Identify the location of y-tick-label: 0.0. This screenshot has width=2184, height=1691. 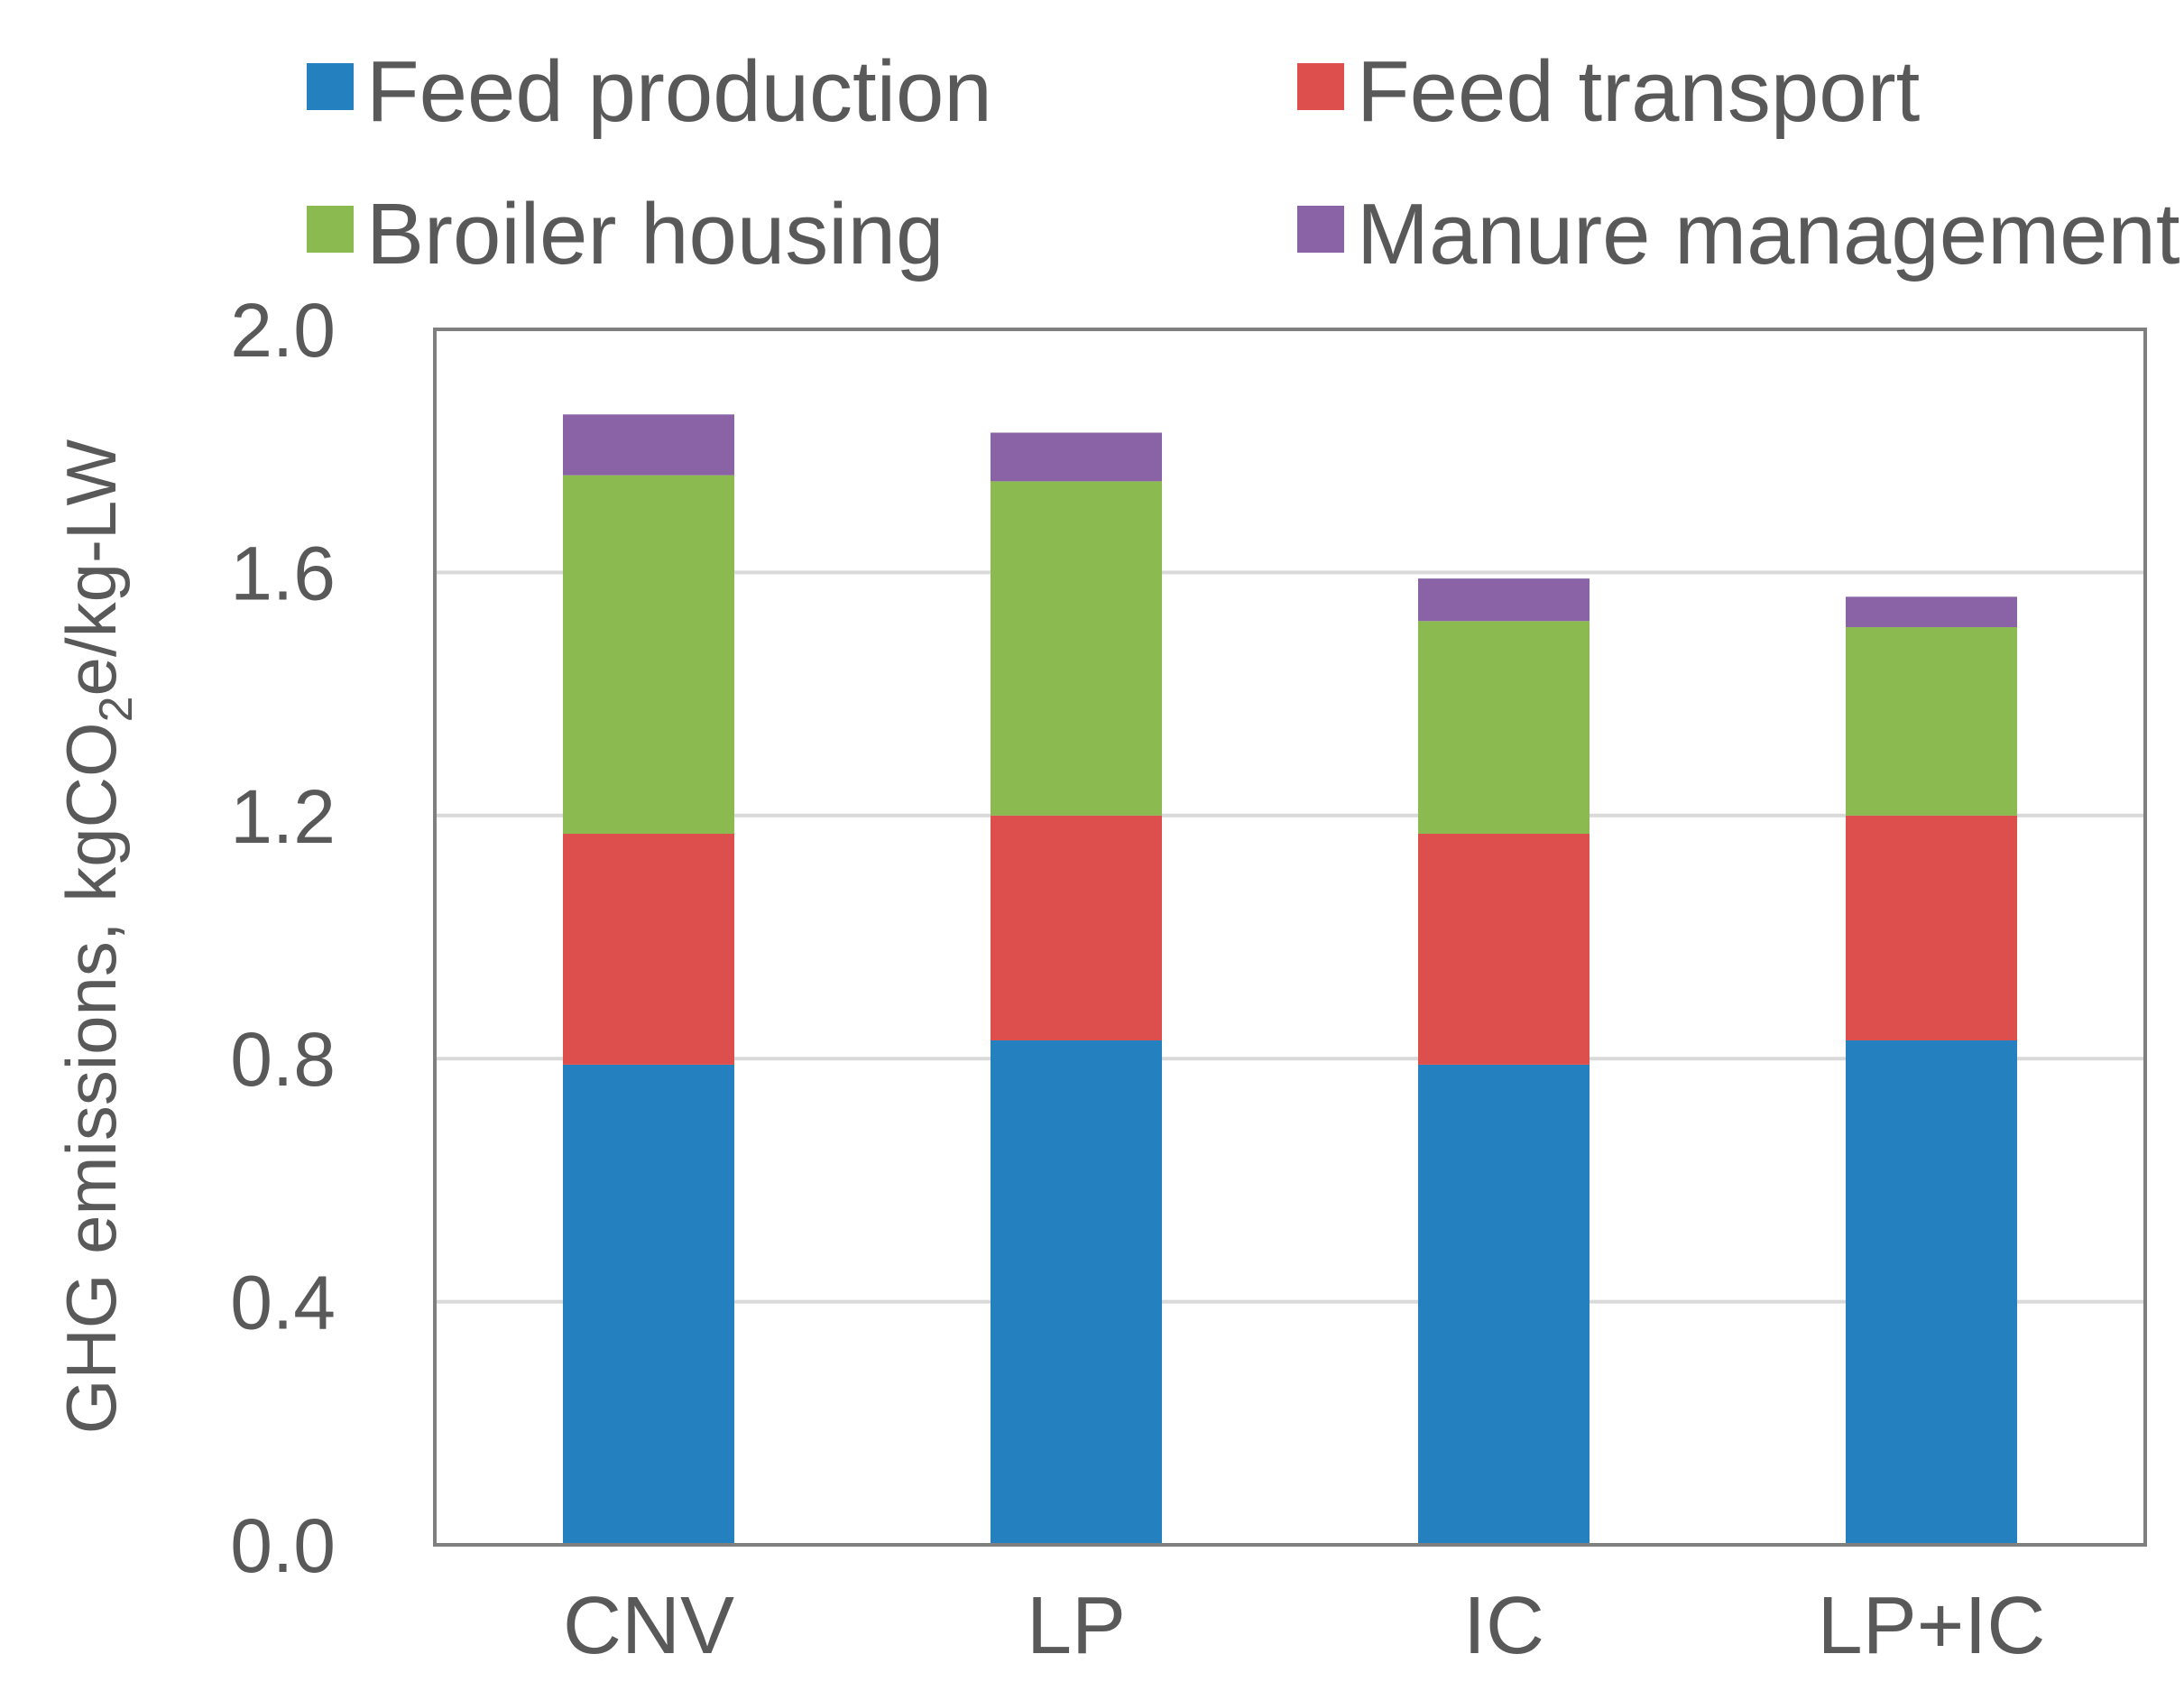
(283, 1545).